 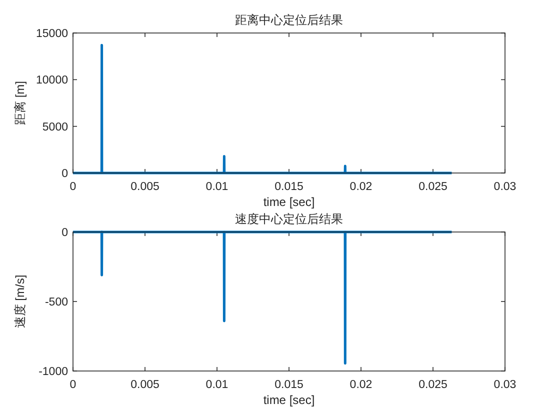 I want to click on y-tick-label: -1000, so click(x=53, y=372).